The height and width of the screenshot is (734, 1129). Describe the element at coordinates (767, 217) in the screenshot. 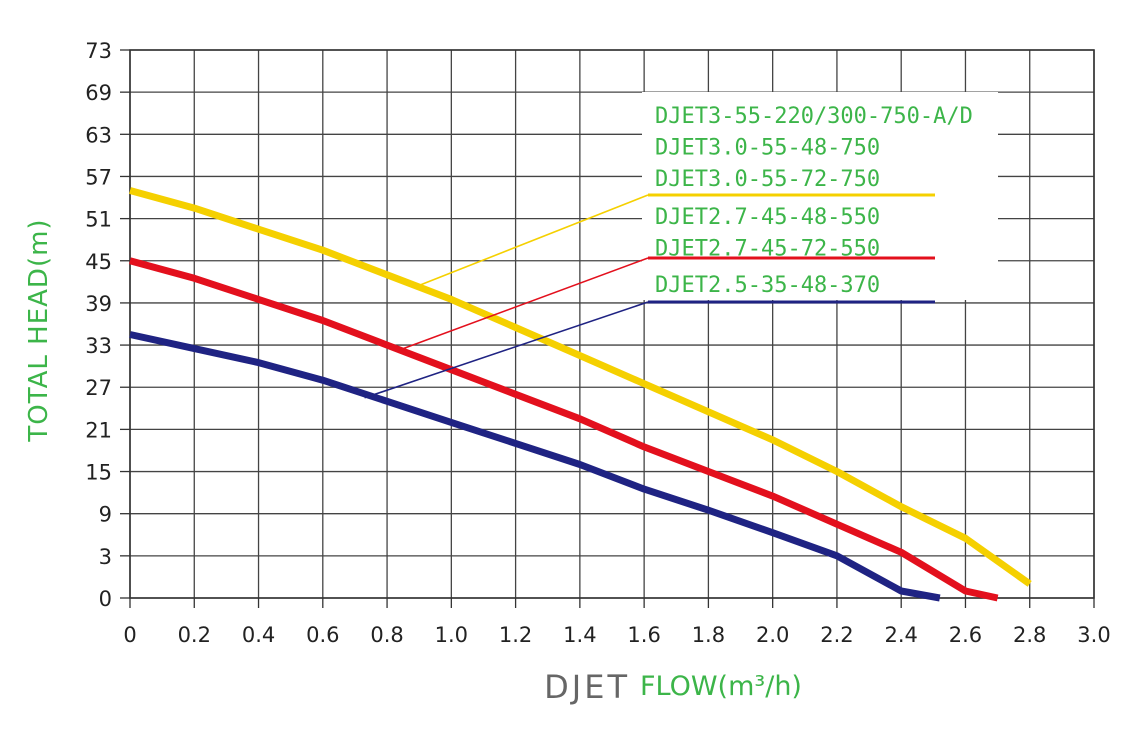

I see `legend-label: DJET2.7-45-48-550` at that location.